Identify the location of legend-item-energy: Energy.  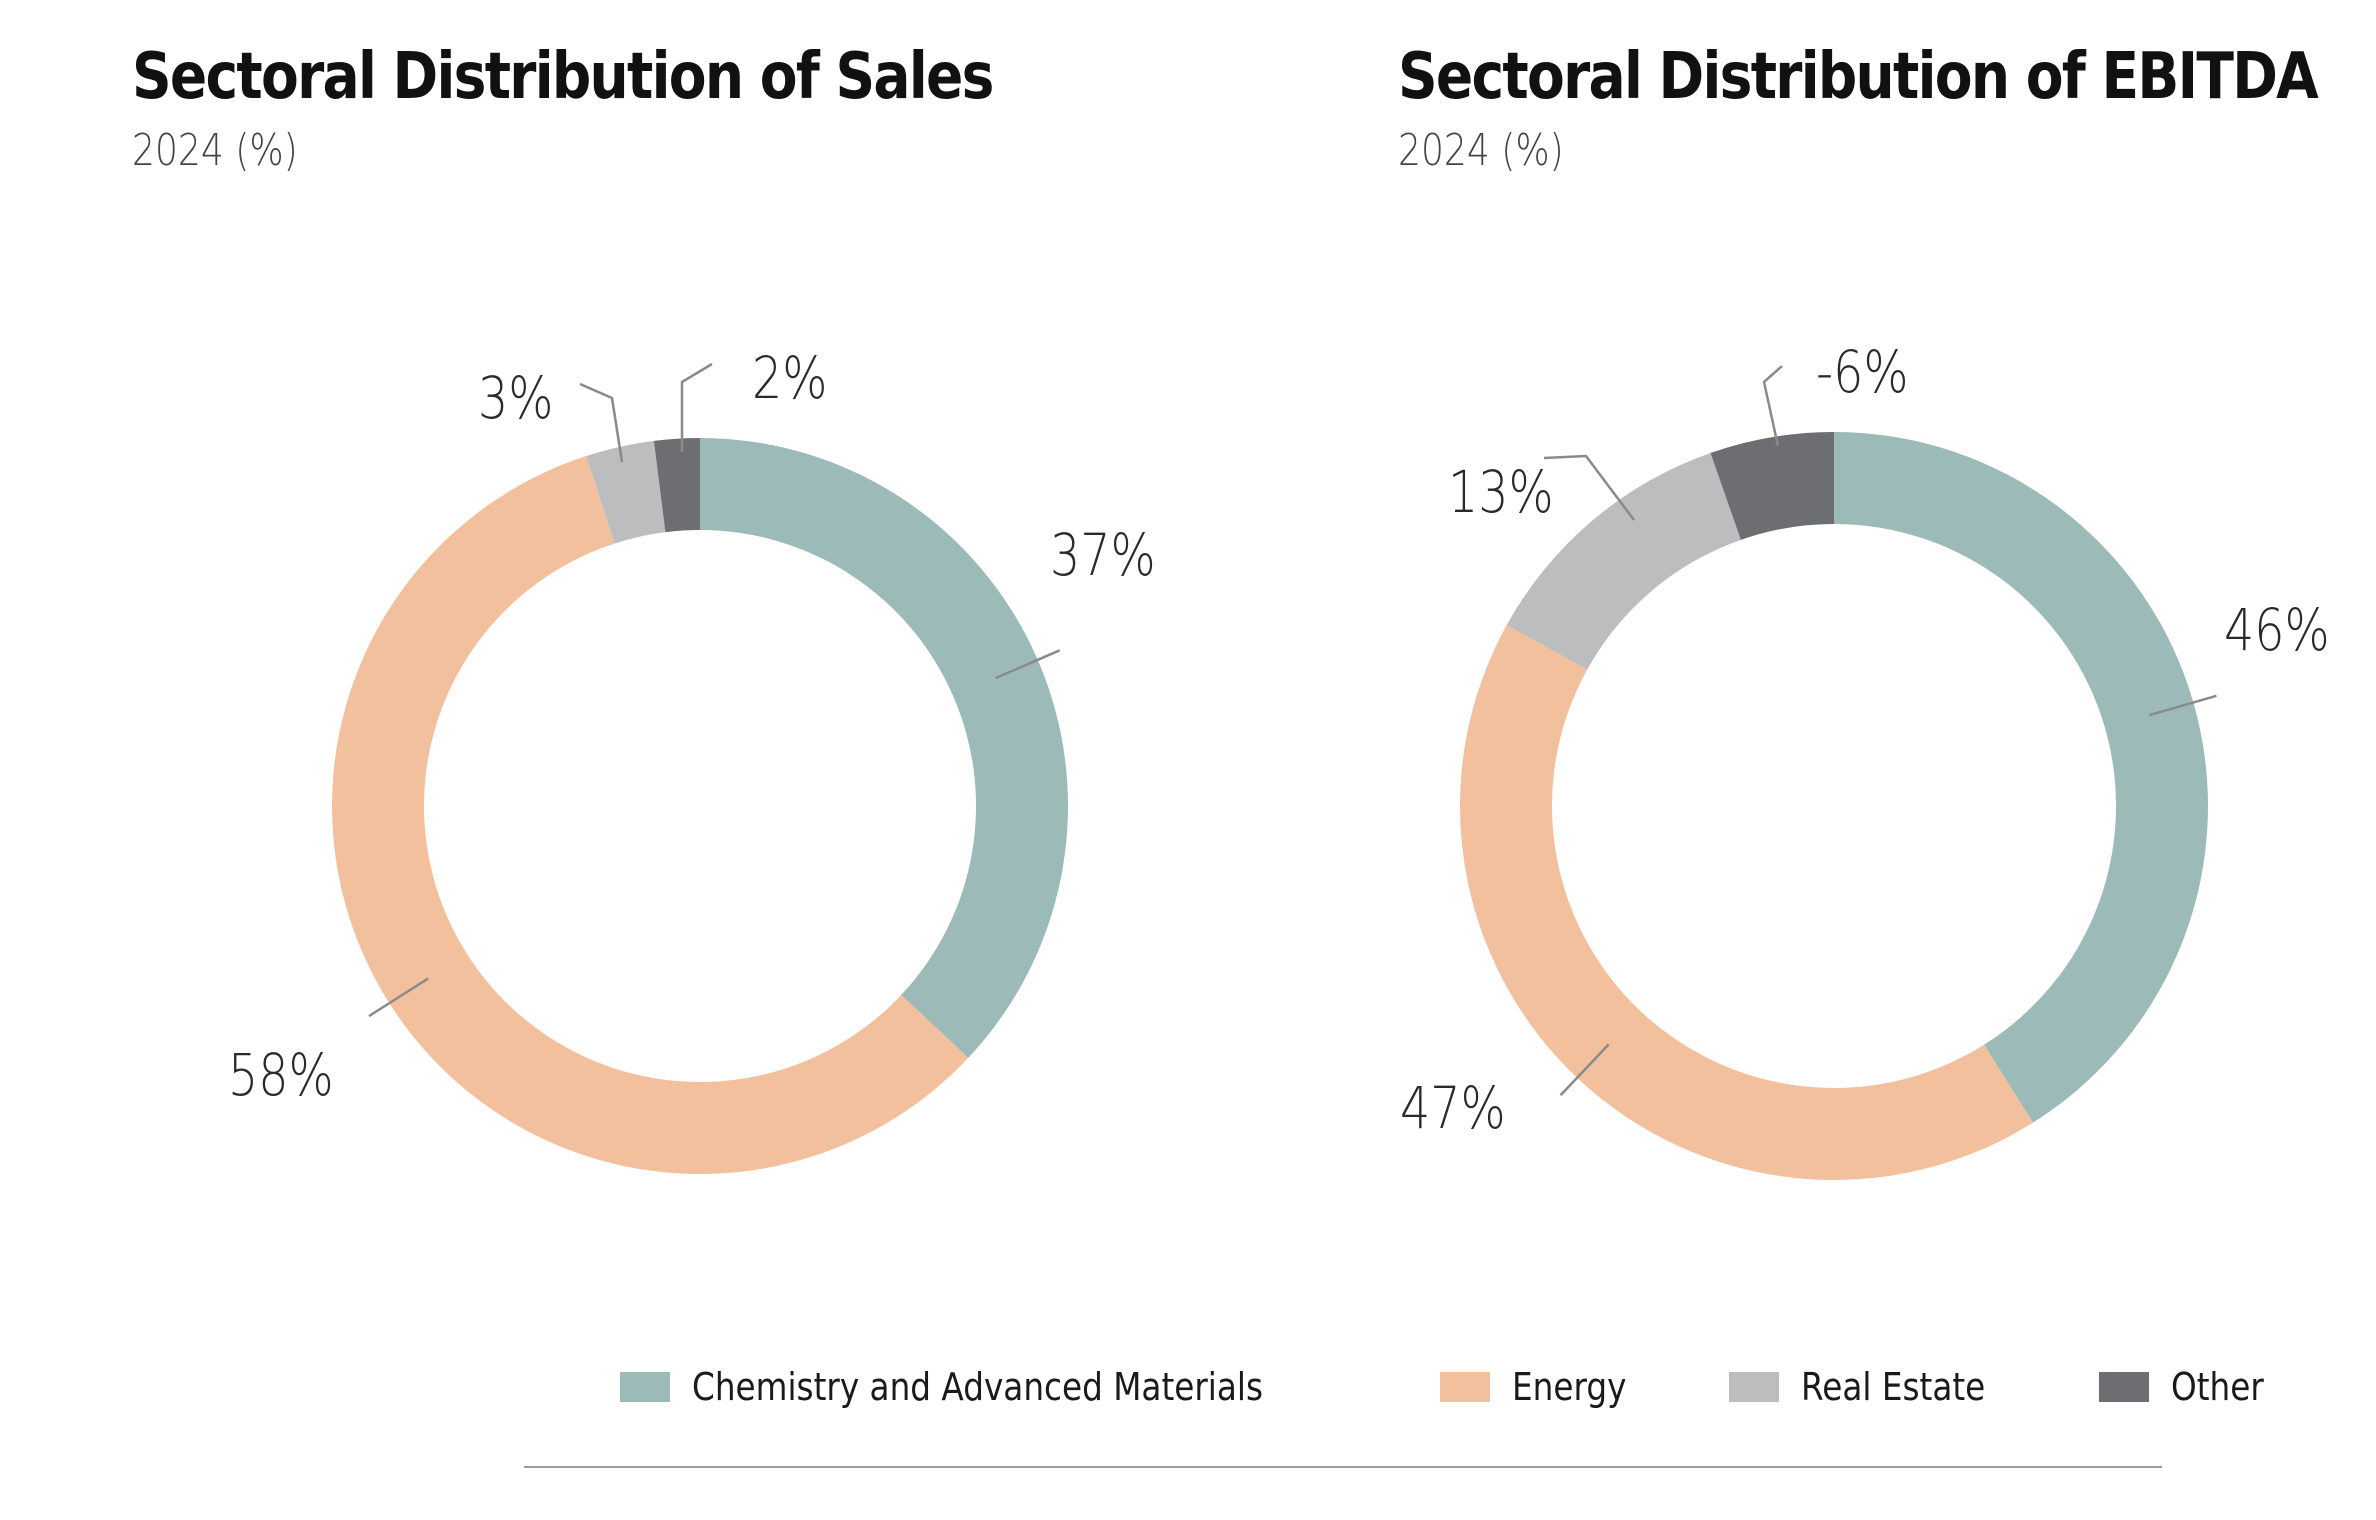
(1542, 1387).